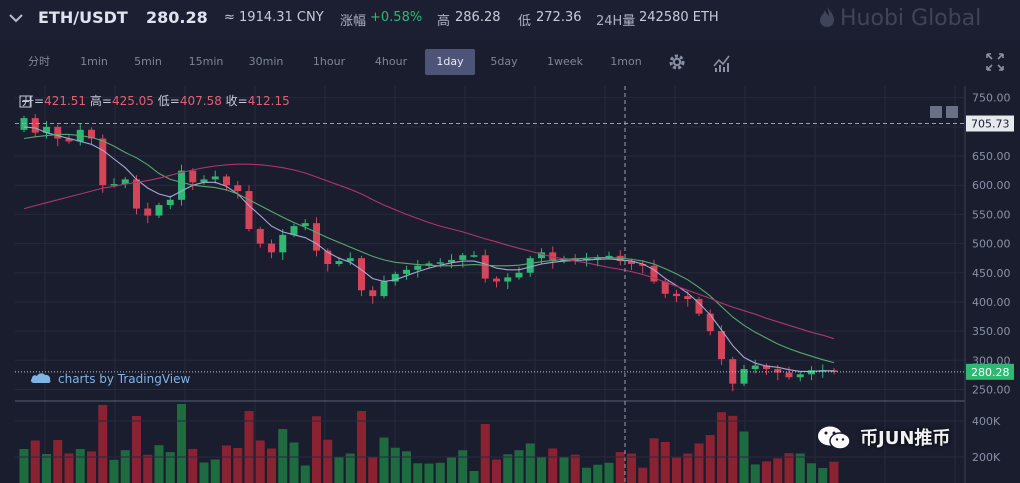 The image size is (1020, 483). Describe the element at coordinates (16, 18) in the screenshot. I see `chevron-down-icon` at that location.